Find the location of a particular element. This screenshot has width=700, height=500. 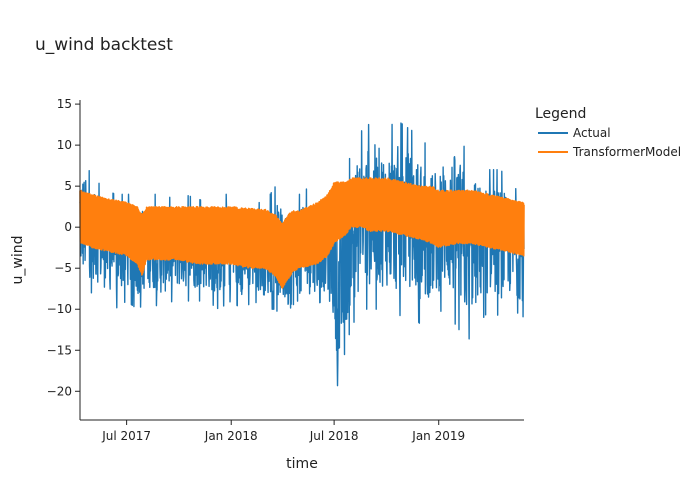

legend-title: Legend is located at coordinates (560, 114).